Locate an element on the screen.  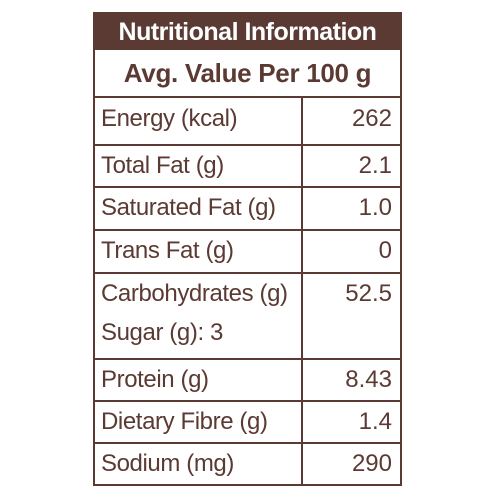
nutrient-name: Carbohydrates (g) is located at coordinates (194, 293).